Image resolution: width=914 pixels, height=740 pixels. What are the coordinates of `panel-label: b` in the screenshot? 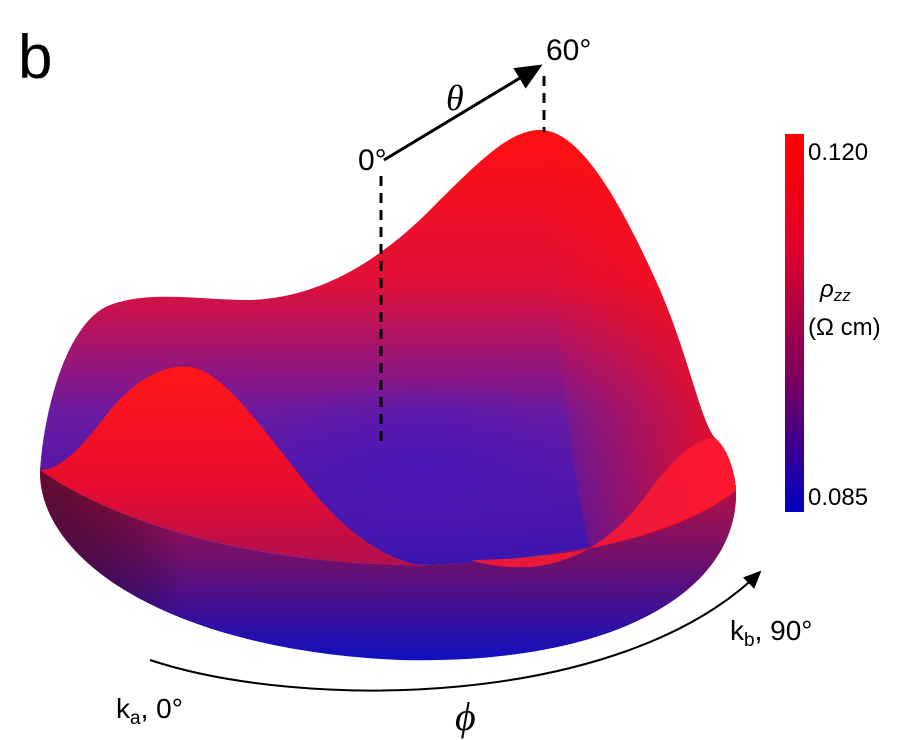 It's located at (35, 57).